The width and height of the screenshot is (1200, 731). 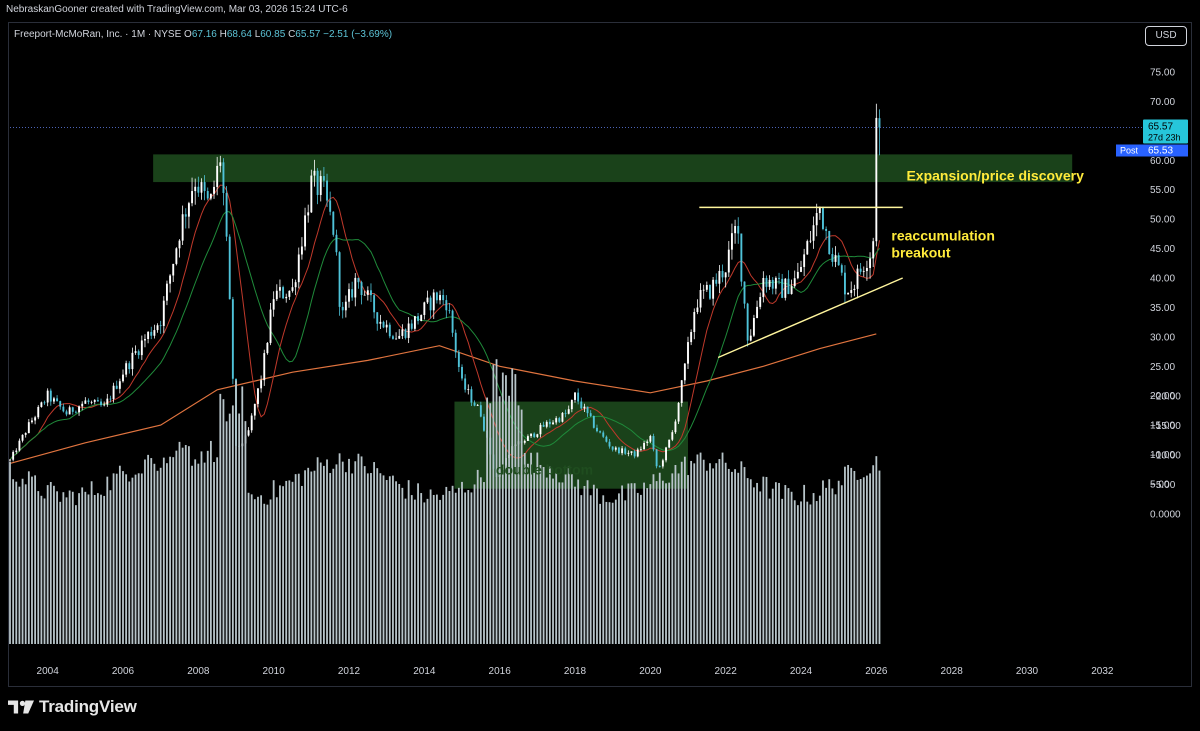 What do you see at coordinates (72, 707) in the screenshot?
I see `tradingview-logo: TradingView` at bounding box center [72, 707].